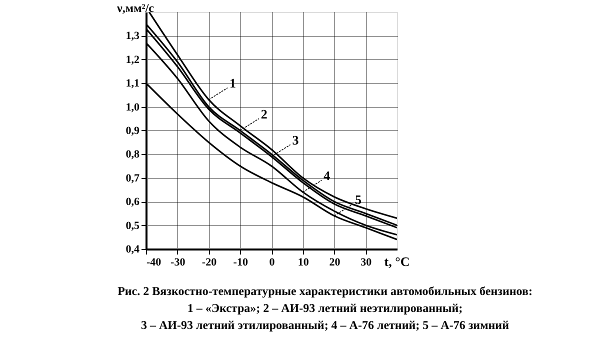 This screenshot has width=591, height=347. What do you see at coordinates (325, 325) in the screenshot?
I see `text: 3 – АИ-93 летний этилированный; 4 – А-76 летний; 5 – А-76 зимний` at bounding box center [325, 325].